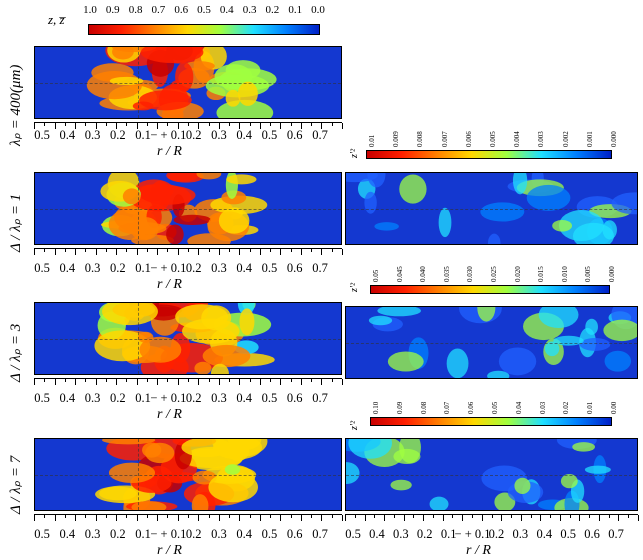  I want to click on axis-tick-label: − + 0.1, so click(168, 398).